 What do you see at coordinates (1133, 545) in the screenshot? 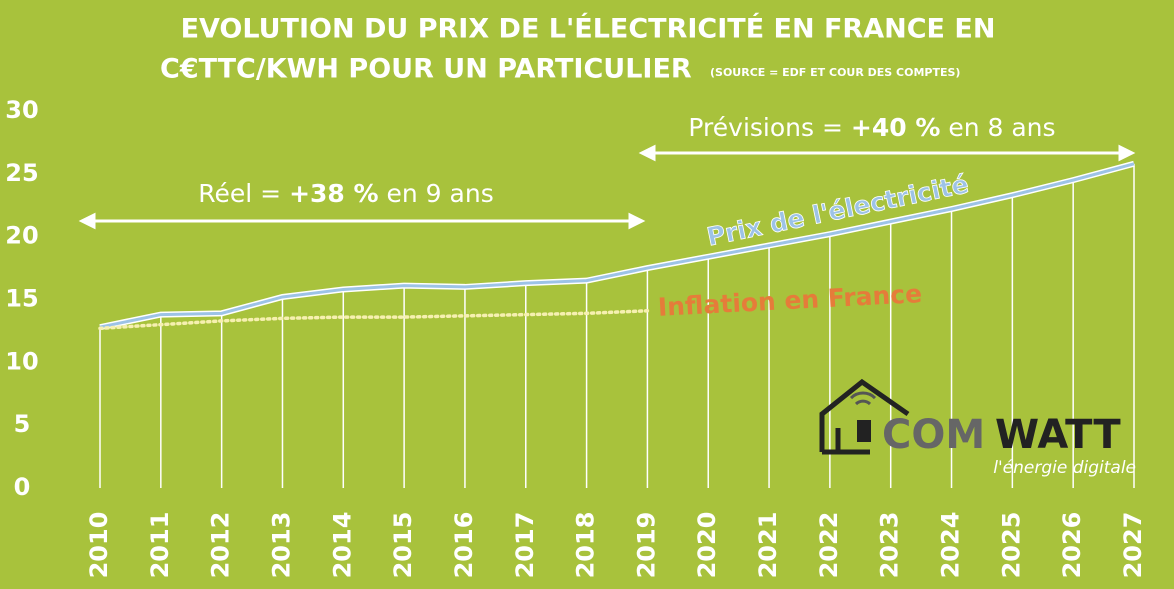
I see `x-tick-label: 2027` at bounding box center [1133, 545].